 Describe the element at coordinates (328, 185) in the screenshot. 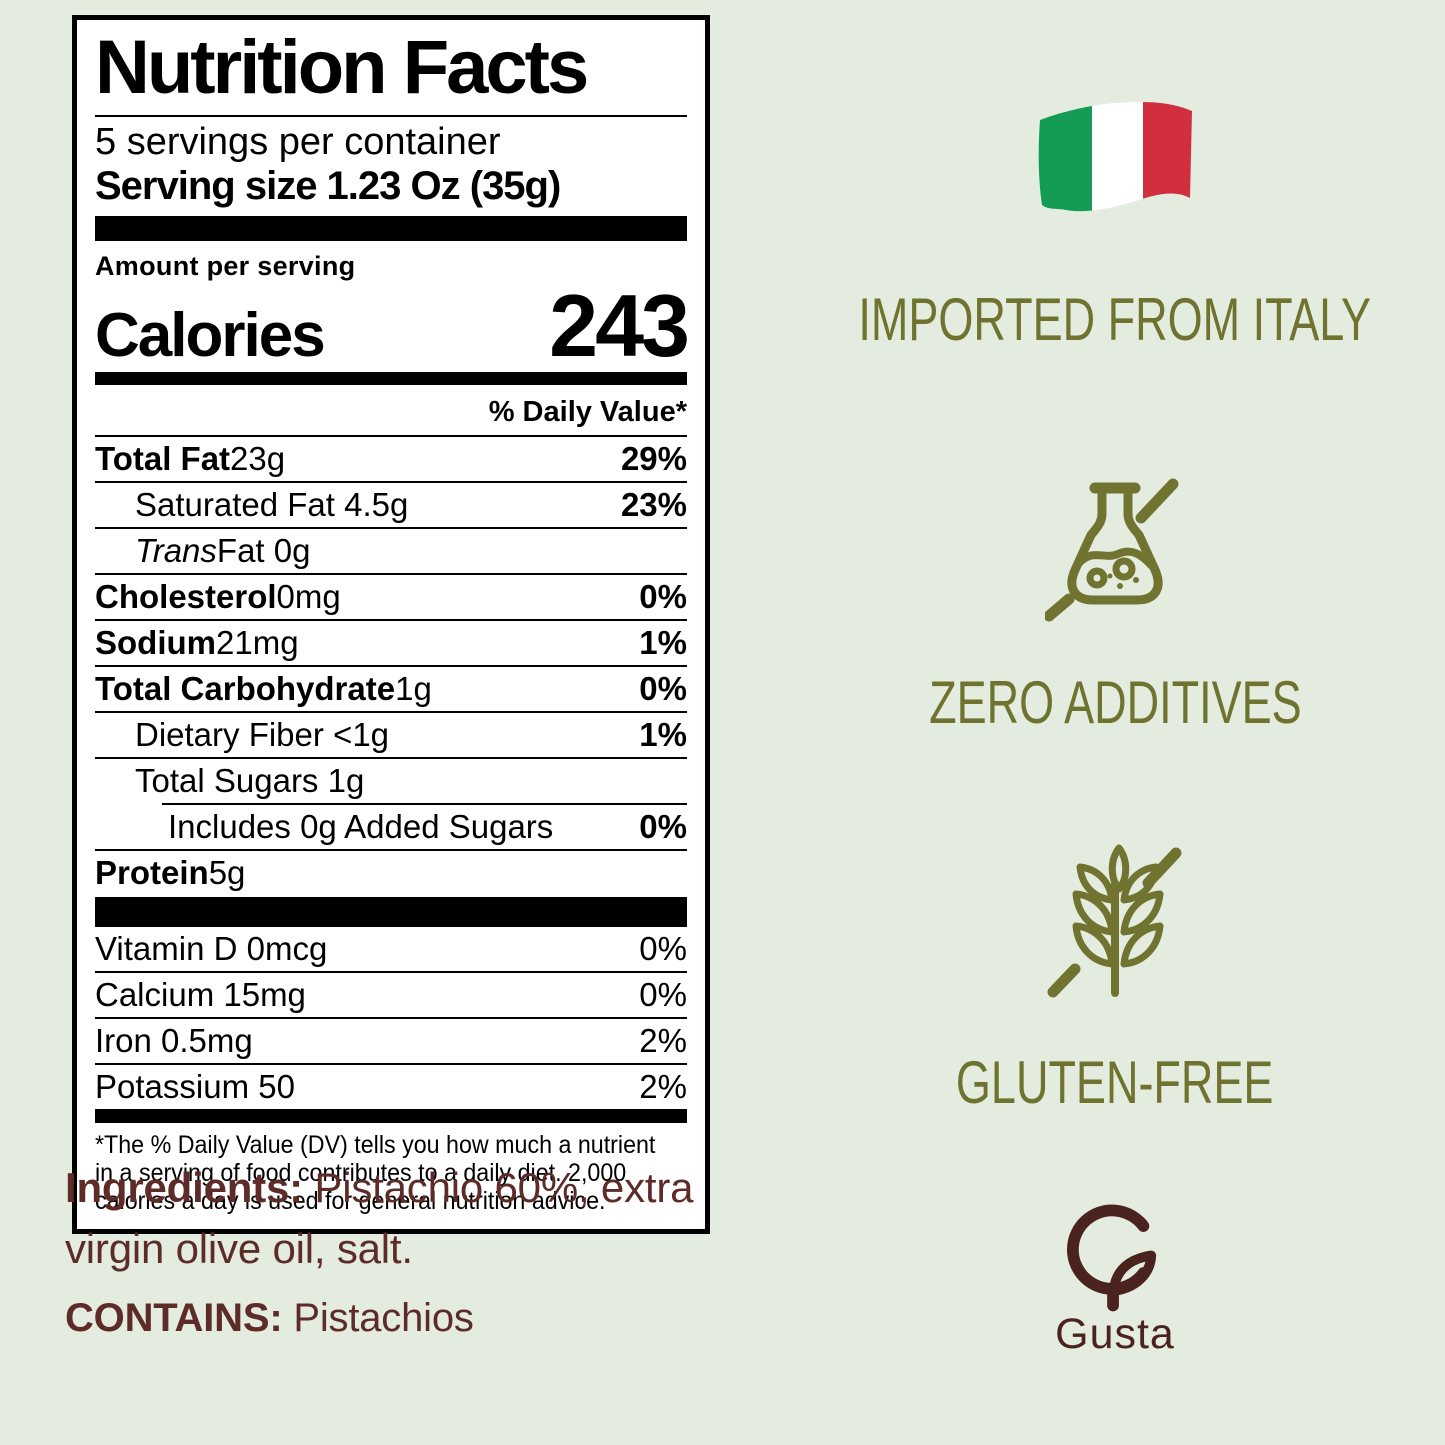

I see `serving-size: Serving size 1.23 Oz (35g)` at that location.